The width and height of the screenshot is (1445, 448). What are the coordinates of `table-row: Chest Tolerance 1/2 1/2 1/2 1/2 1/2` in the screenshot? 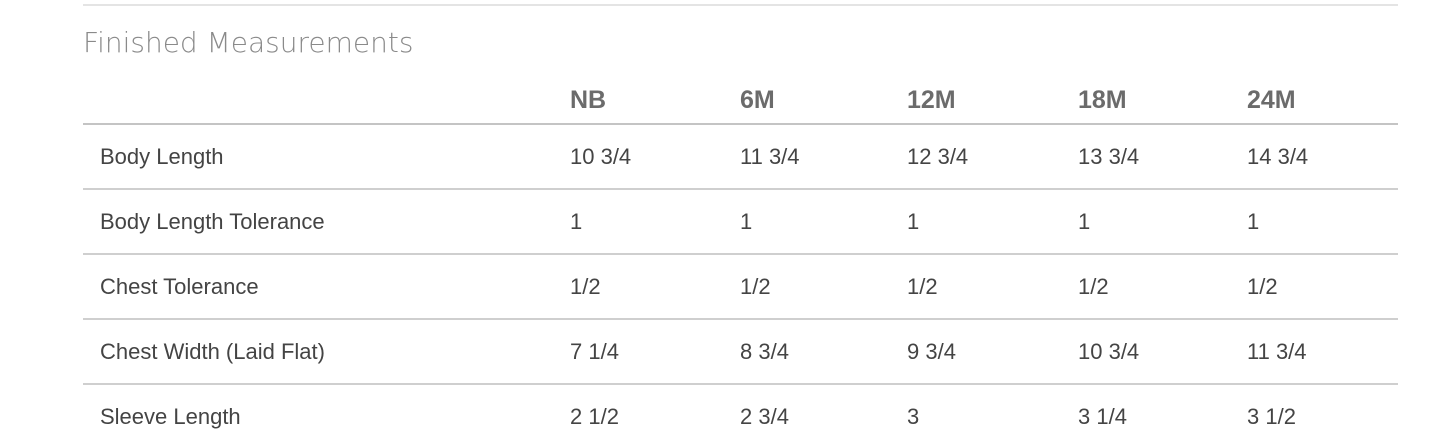 It's located at (740, 287).